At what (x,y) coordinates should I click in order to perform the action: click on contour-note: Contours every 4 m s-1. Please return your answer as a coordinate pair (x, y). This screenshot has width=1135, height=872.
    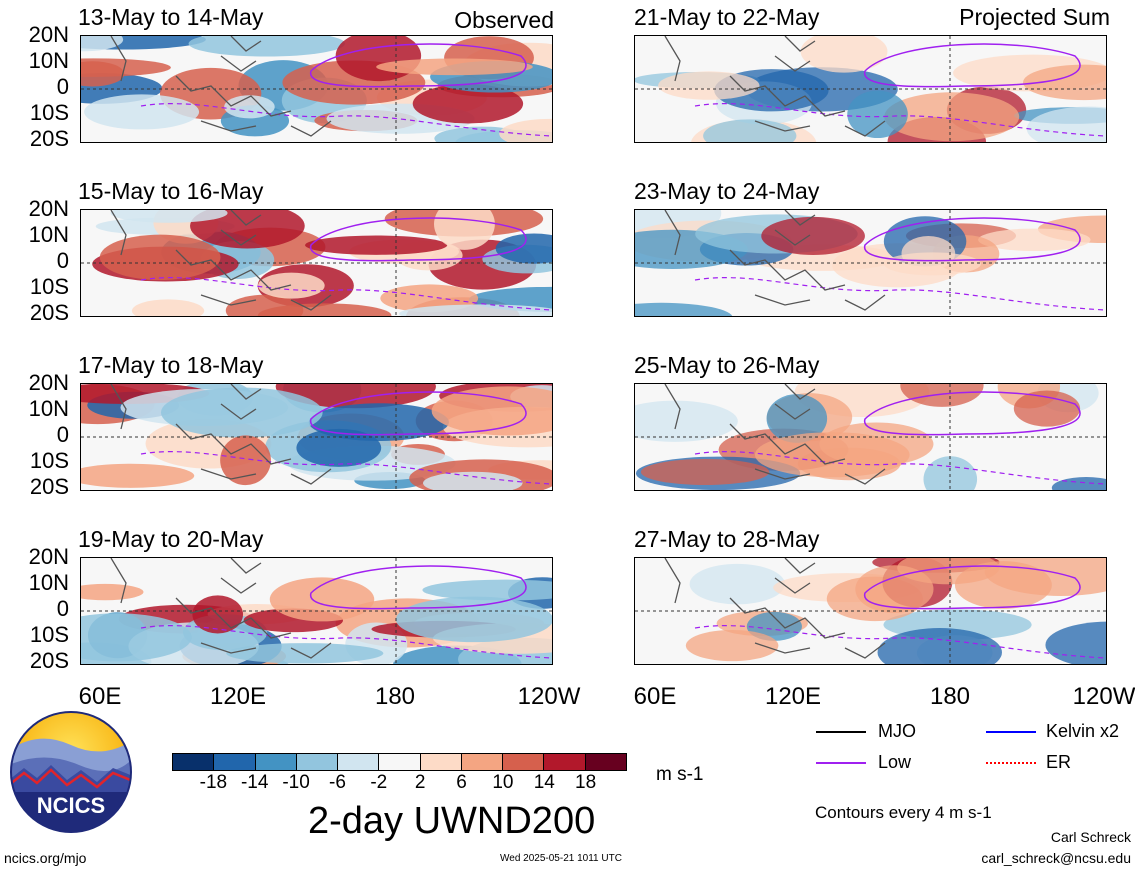
    Looking at the image, I should click on (903, 812).